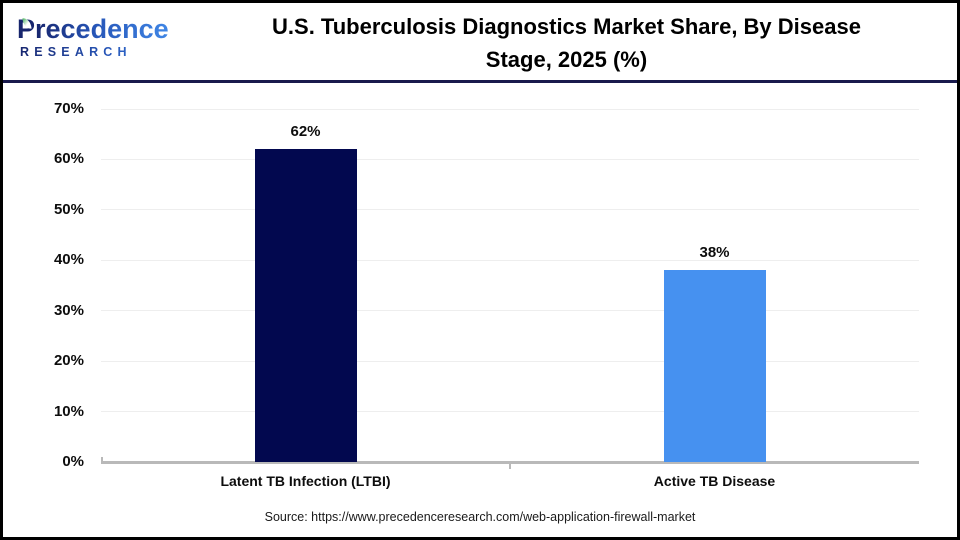 The image size is (960, 540). I want to click on ytick-label-0: 0%, so click(73, 461).